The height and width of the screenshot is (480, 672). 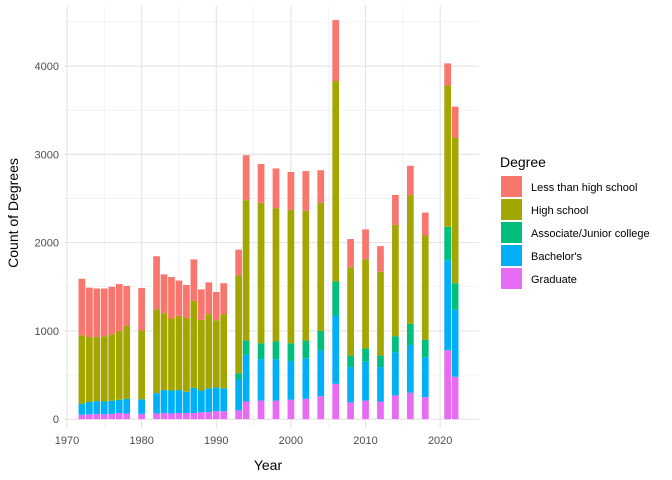 I want to click on bar-graduate-1974, so click(x=97, y=416).